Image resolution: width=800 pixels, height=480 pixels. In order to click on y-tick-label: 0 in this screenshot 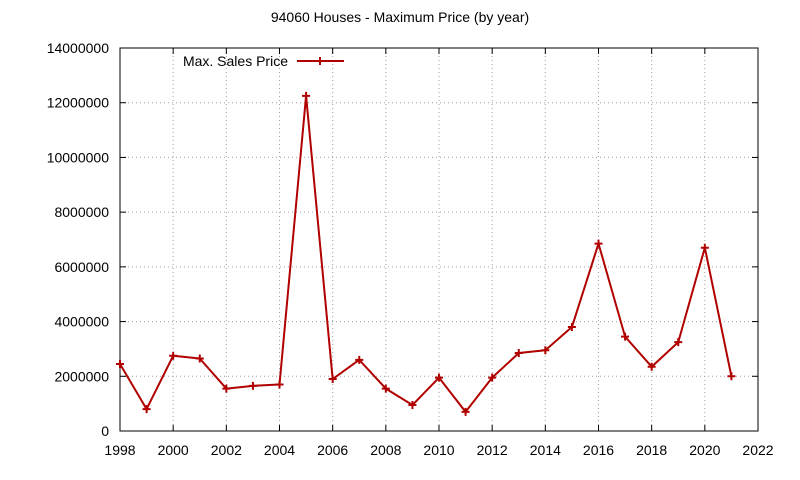, I will do `click(105, 431)`.